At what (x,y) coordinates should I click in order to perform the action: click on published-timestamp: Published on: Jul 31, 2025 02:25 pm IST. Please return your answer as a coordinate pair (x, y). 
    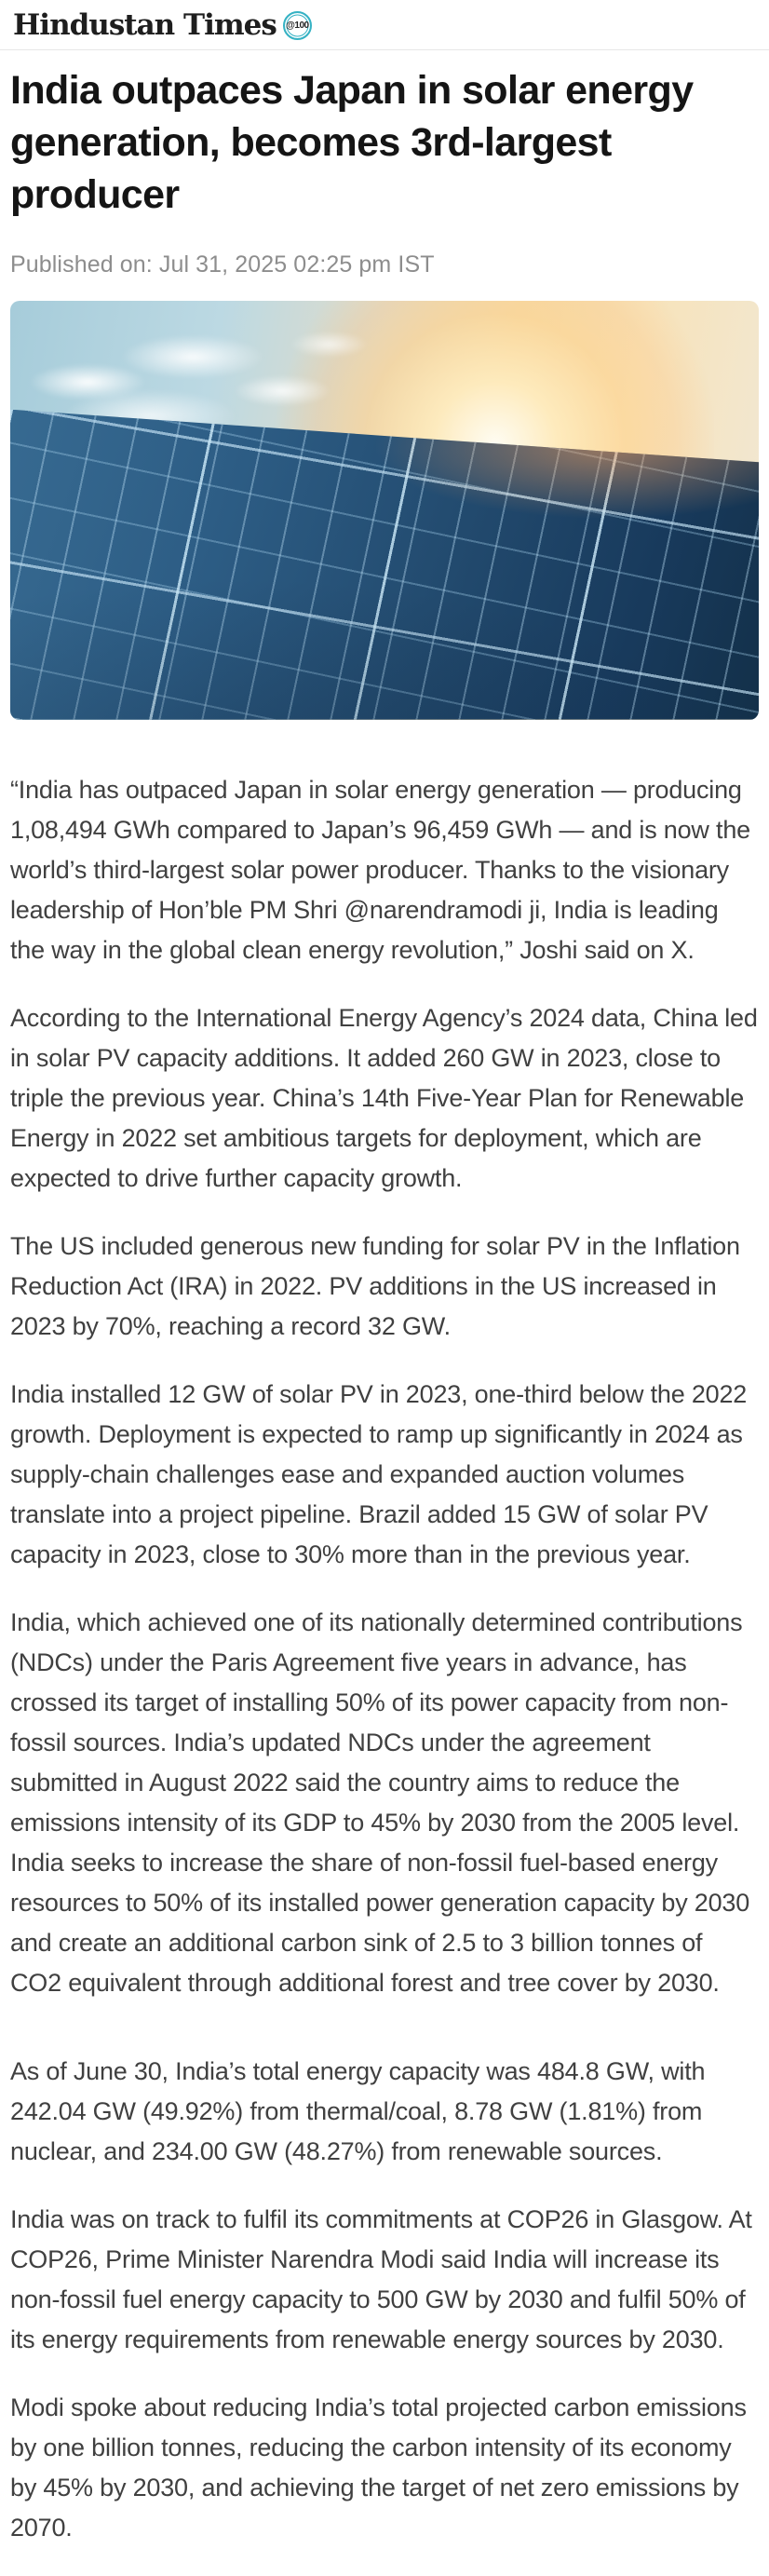
    Looking at the image, I should click on (222, 264).